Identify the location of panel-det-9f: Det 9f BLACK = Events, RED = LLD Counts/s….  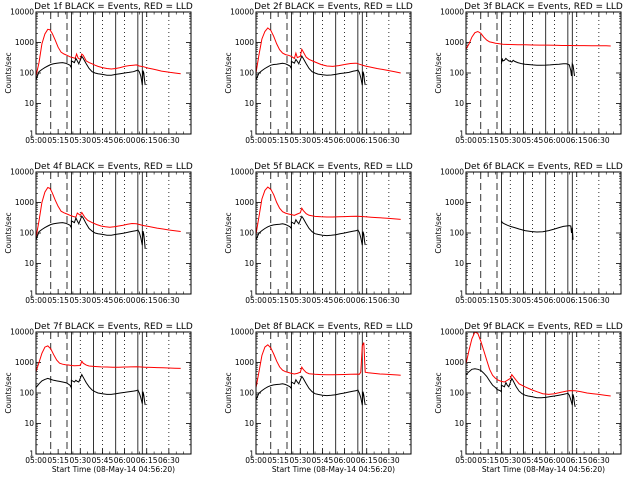
(528, 398).